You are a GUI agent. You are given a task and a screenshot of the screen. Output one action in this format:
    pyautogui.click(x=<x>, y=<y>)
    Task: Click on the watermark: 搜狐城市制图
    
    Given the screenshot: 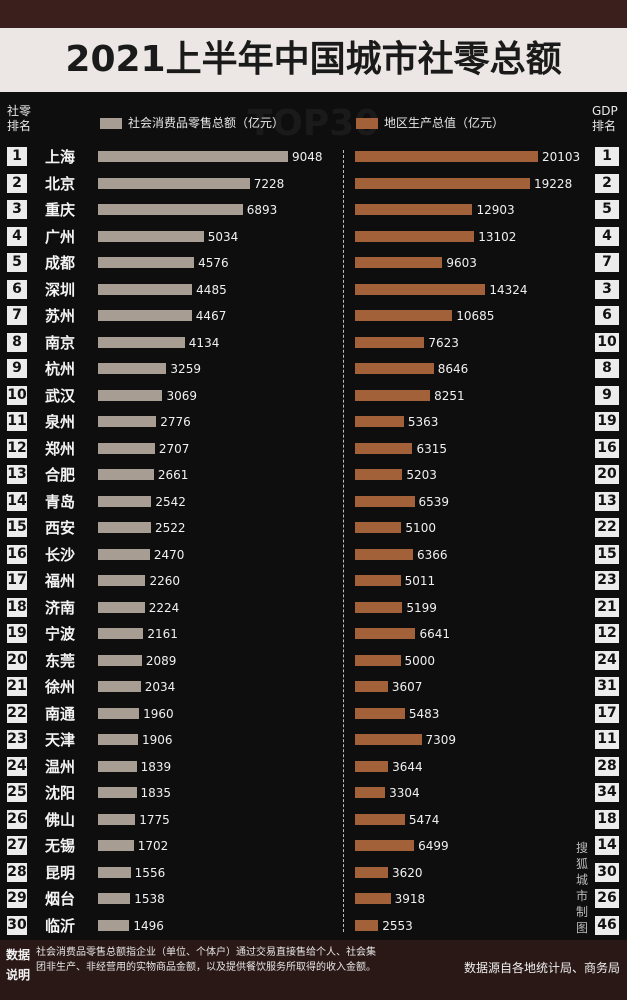 What is the action you would take?
    pyautogui.click(x=581, y=888)
    